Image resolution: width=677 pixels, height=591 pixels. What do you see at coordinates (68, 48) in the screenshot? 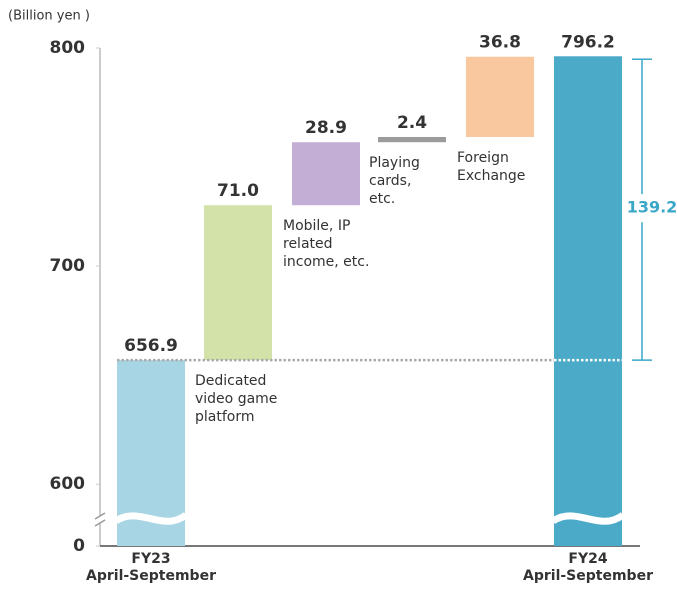
I see `y-tick-label: 800` at bounding box center [68, 48].